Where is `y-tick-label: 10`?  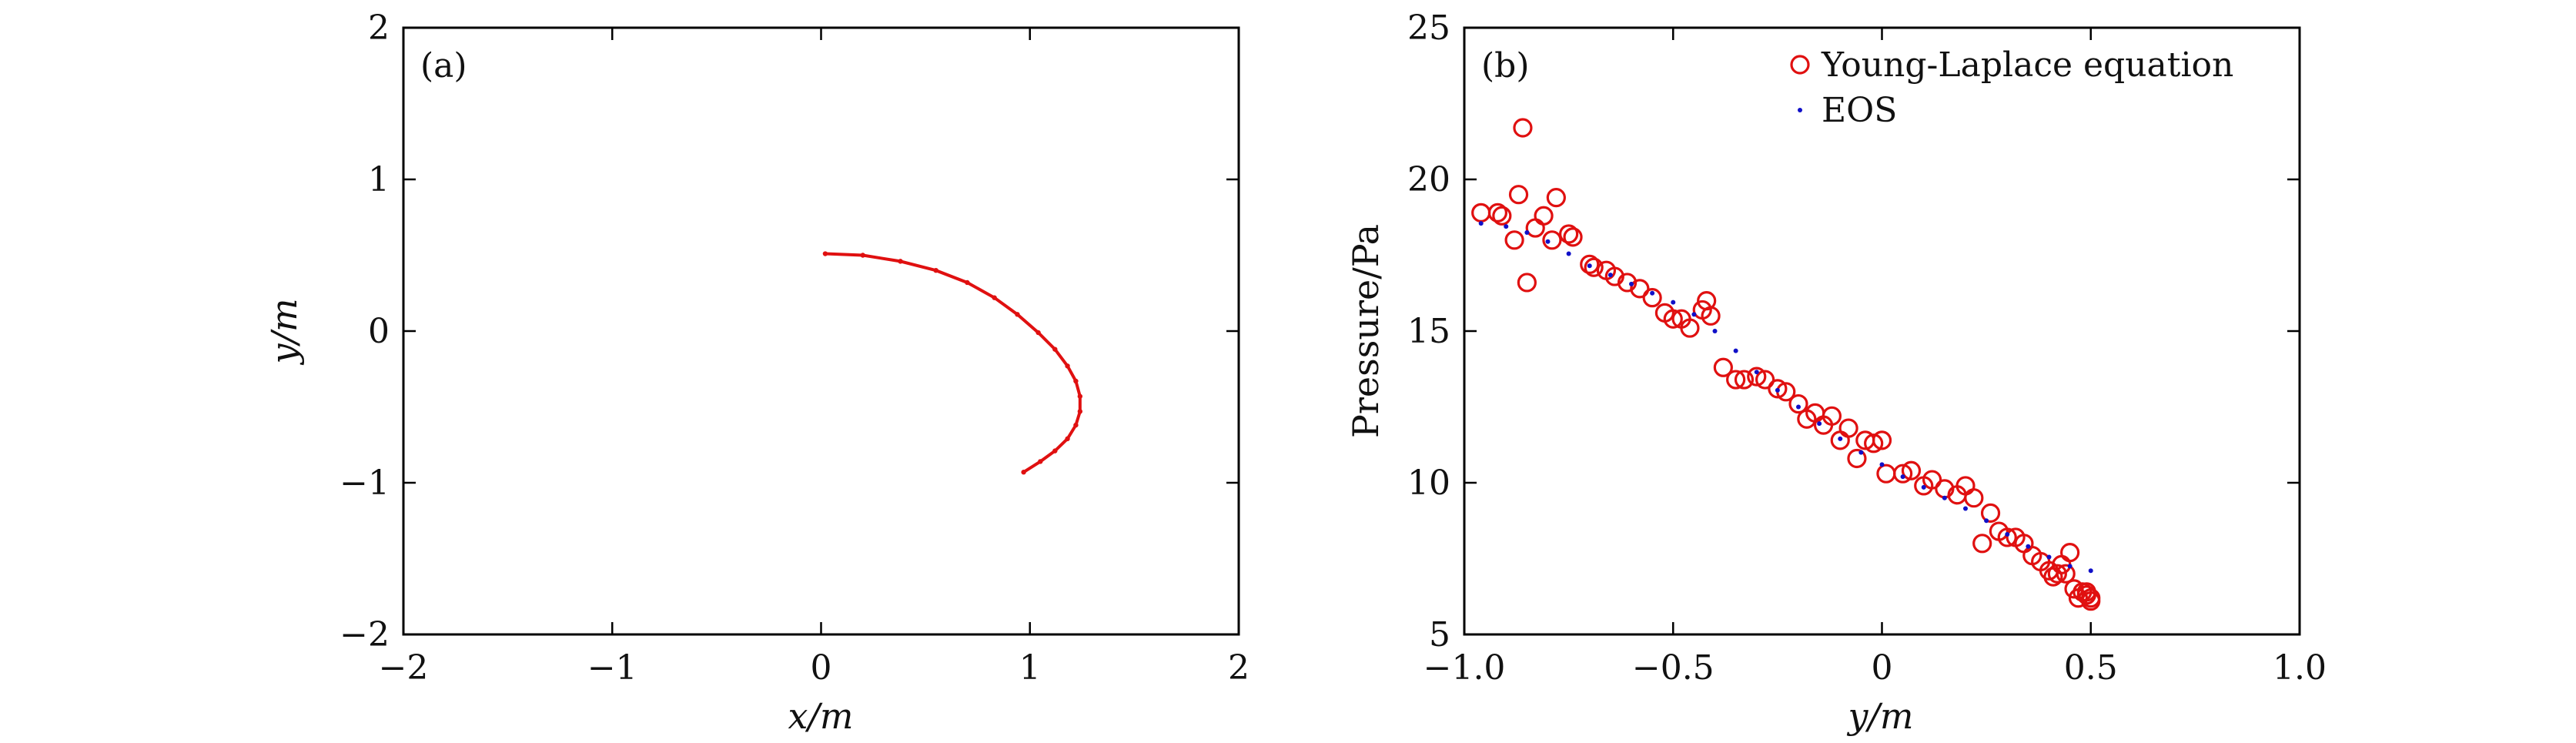 y-tick-label: 10 is located at coordinates (1428, 483).